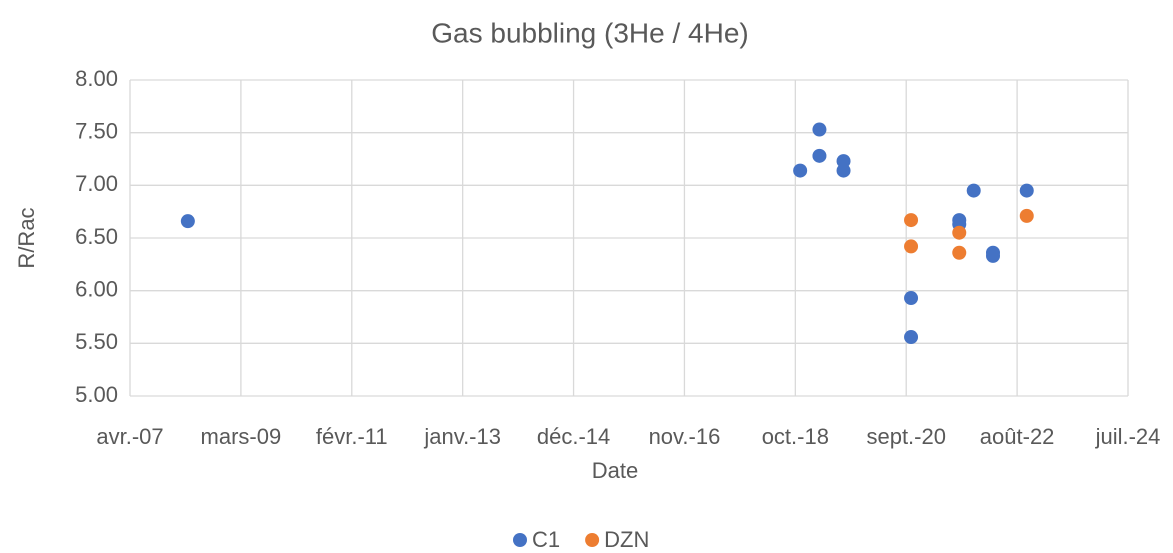 Image resolution: width=1173 pixels, height=553 pixels. I want to click on legend-label: C1, so click(546, 539).